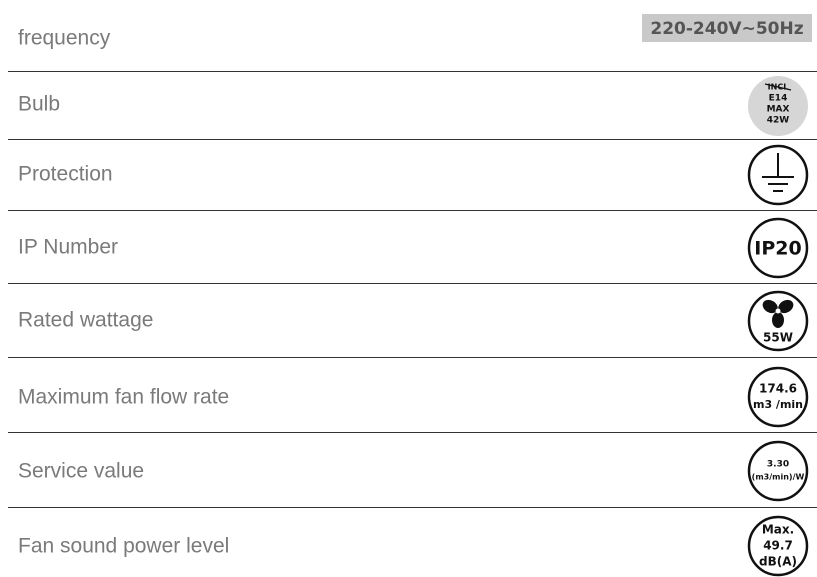 This screenshot has height=577, width=817. What do you see at coordinates (778, 477) in the screenshot?
I see `icon-text: (m3/min)/W` at bounding box center [778, 477].